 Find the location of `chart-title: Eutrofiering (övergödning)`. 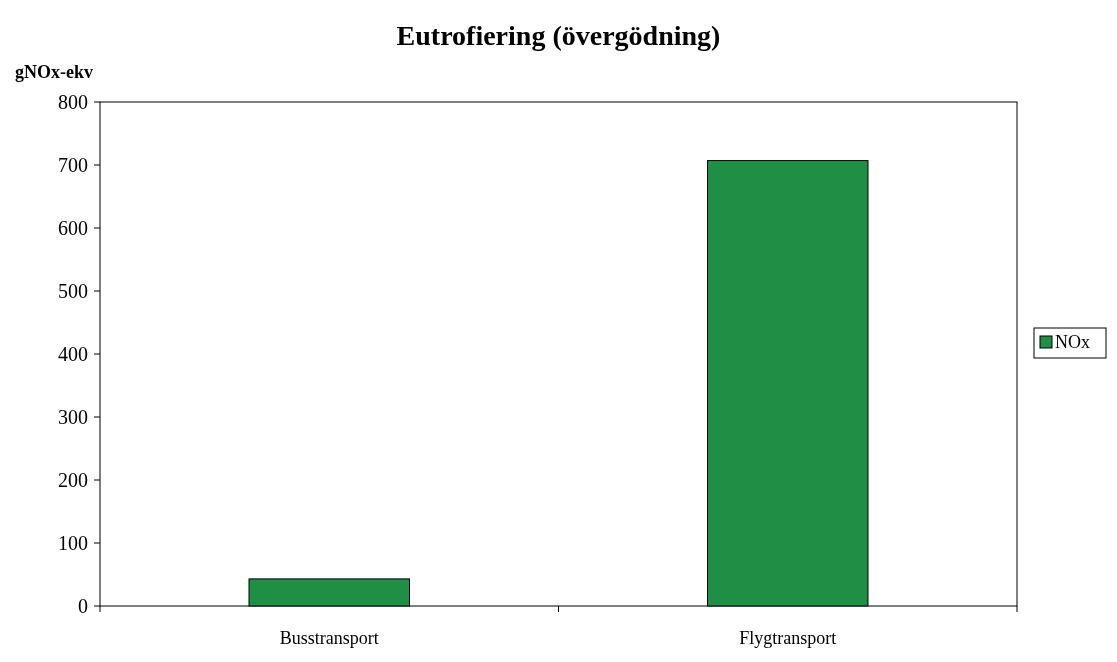

chart-title: Eutrofiering (övergödning) is located at coordinates (558, 35).